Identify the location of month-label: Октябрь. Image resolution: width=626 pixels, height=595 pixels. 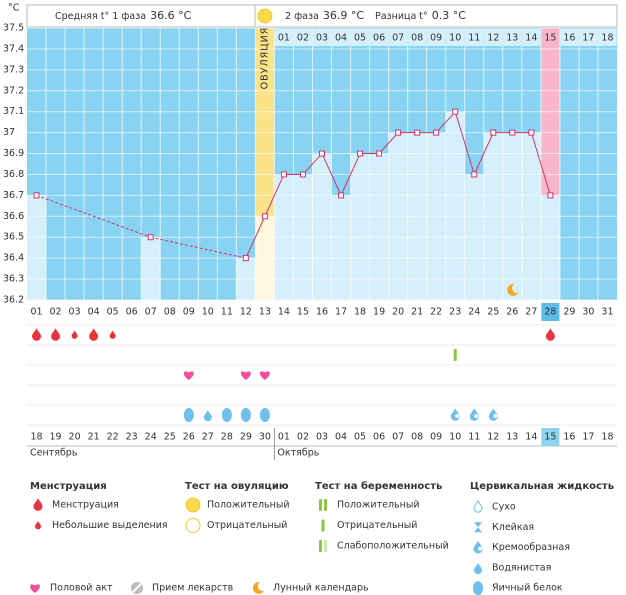
(298, 453).